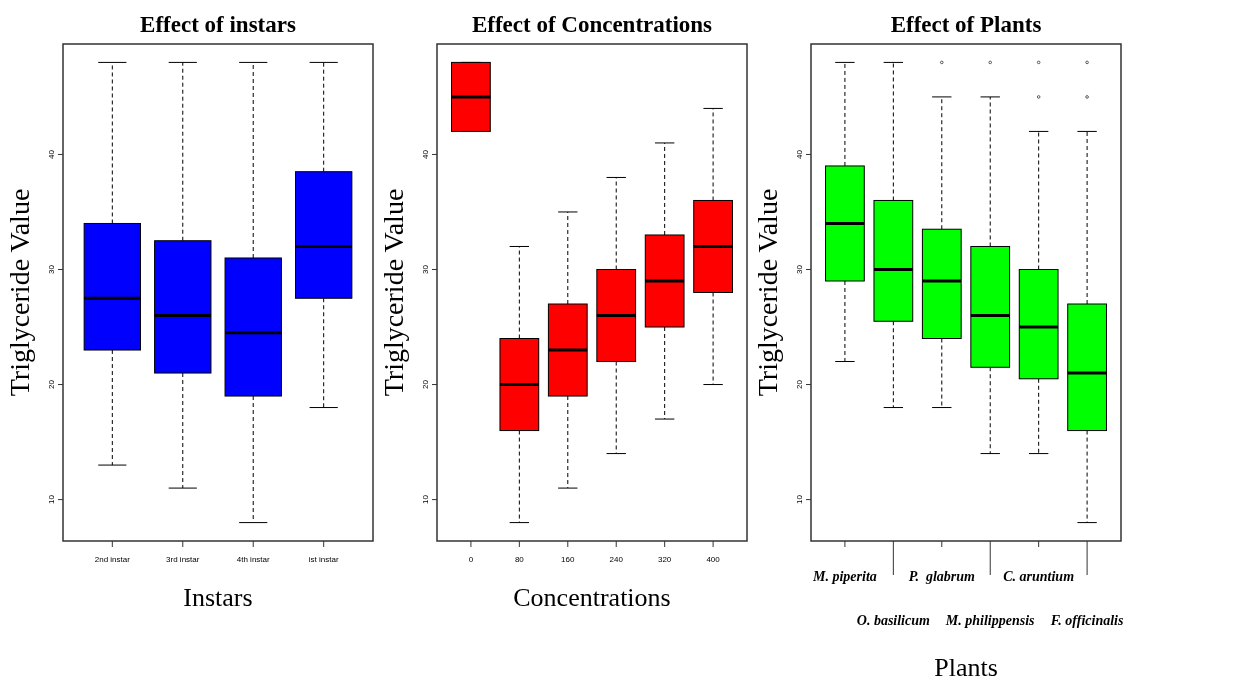 The height and width of the screenshot is (682, 1235). Describe the element at coordinates (592, 597) in the screenshot. I see `x-axis-title: Concentrations` at that location.